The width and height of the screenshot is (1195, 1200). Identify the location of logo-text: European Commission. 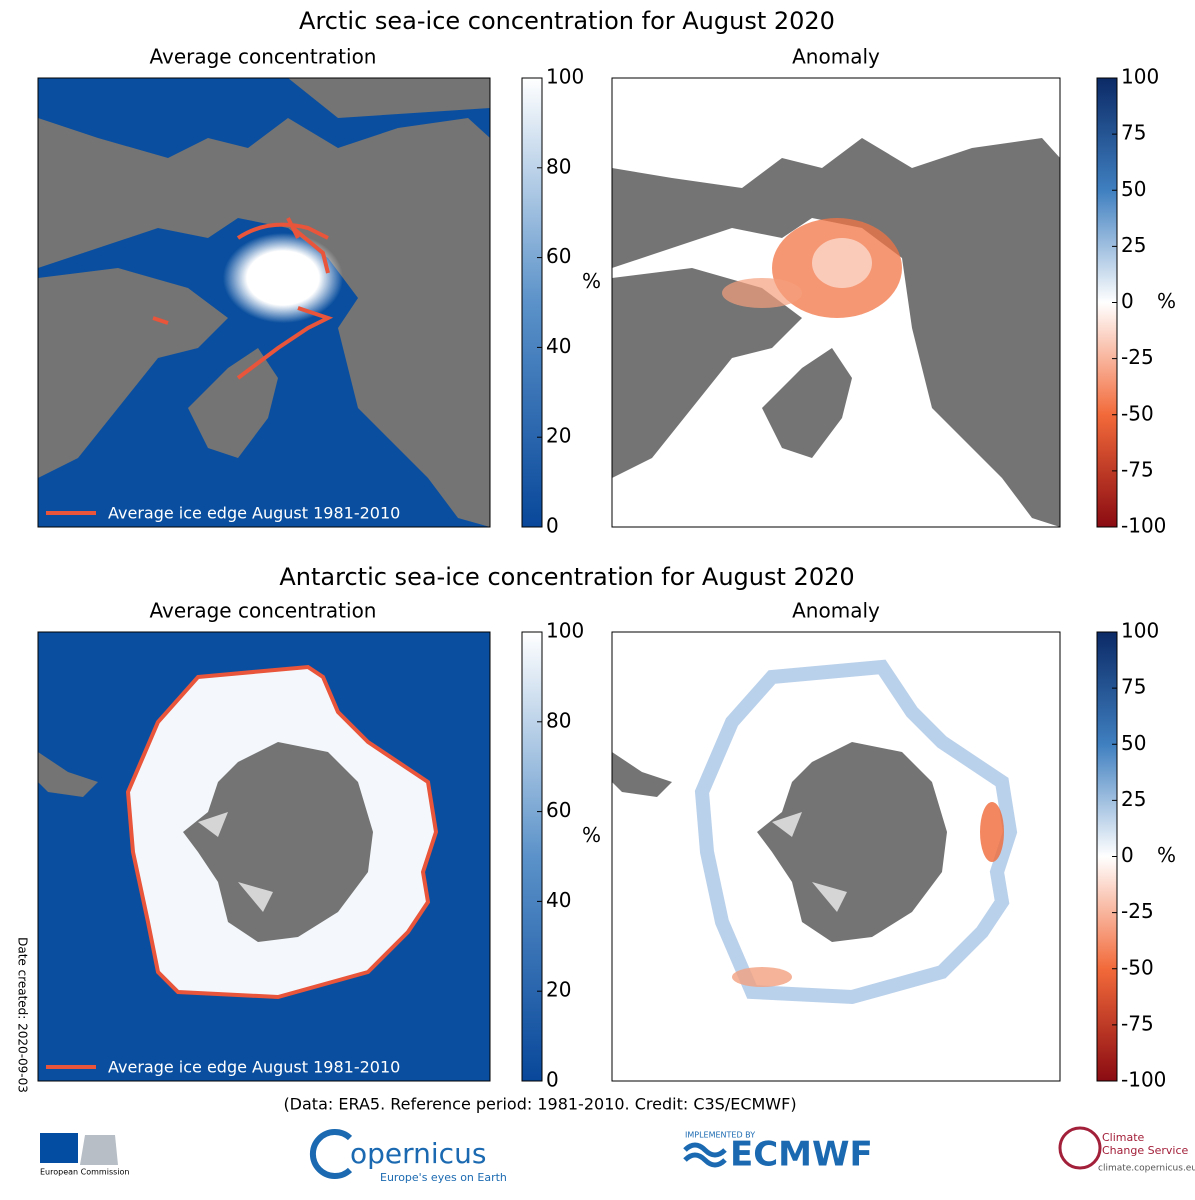
(84, 1172).